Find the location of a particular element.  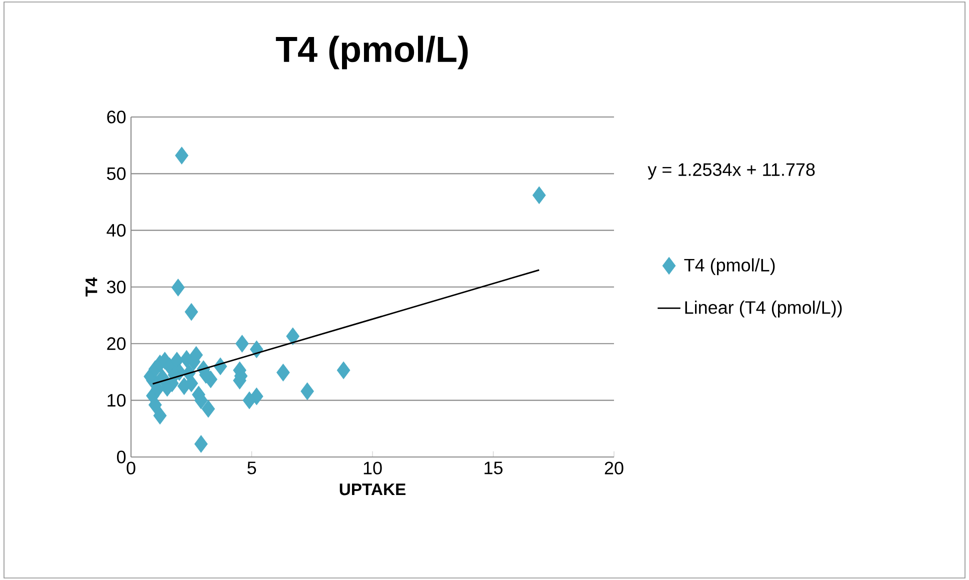

chart-title: T4 (pmol/L) is located at coordinates (372, 53).